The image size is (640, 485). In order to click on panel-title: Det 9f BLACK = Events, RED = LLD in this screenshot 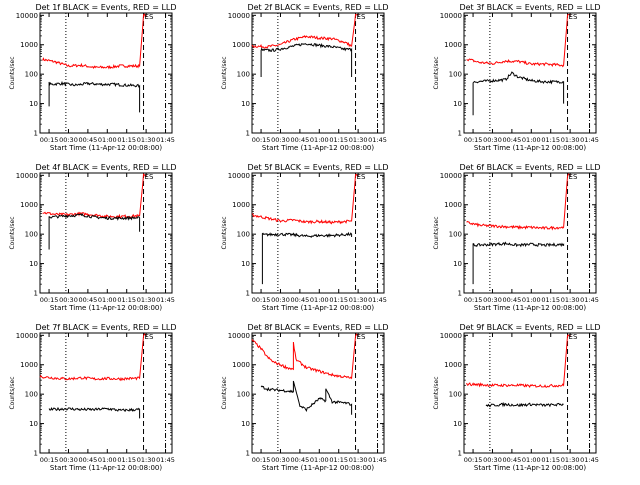, I will do `click(529, 327)`.